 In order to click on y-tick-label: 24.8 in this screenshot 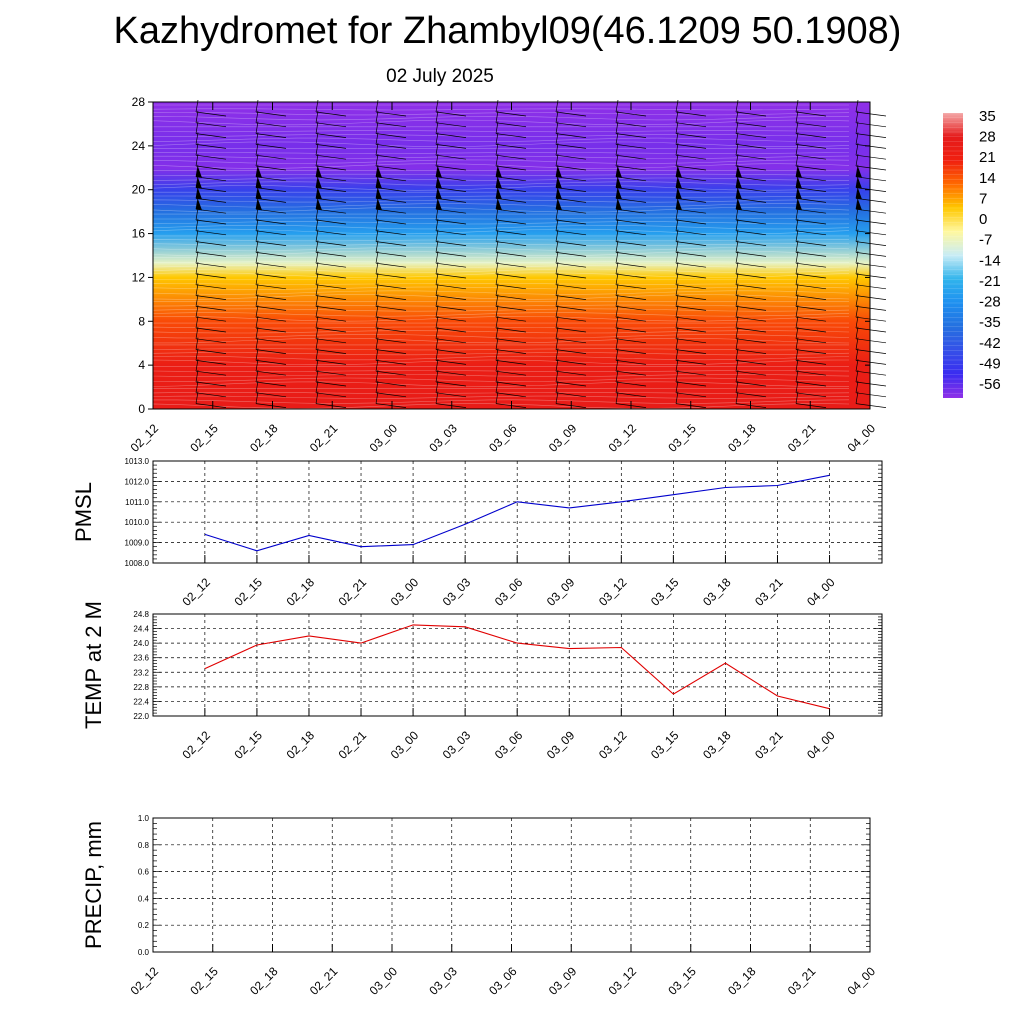, I will do `click(141, 614)`.